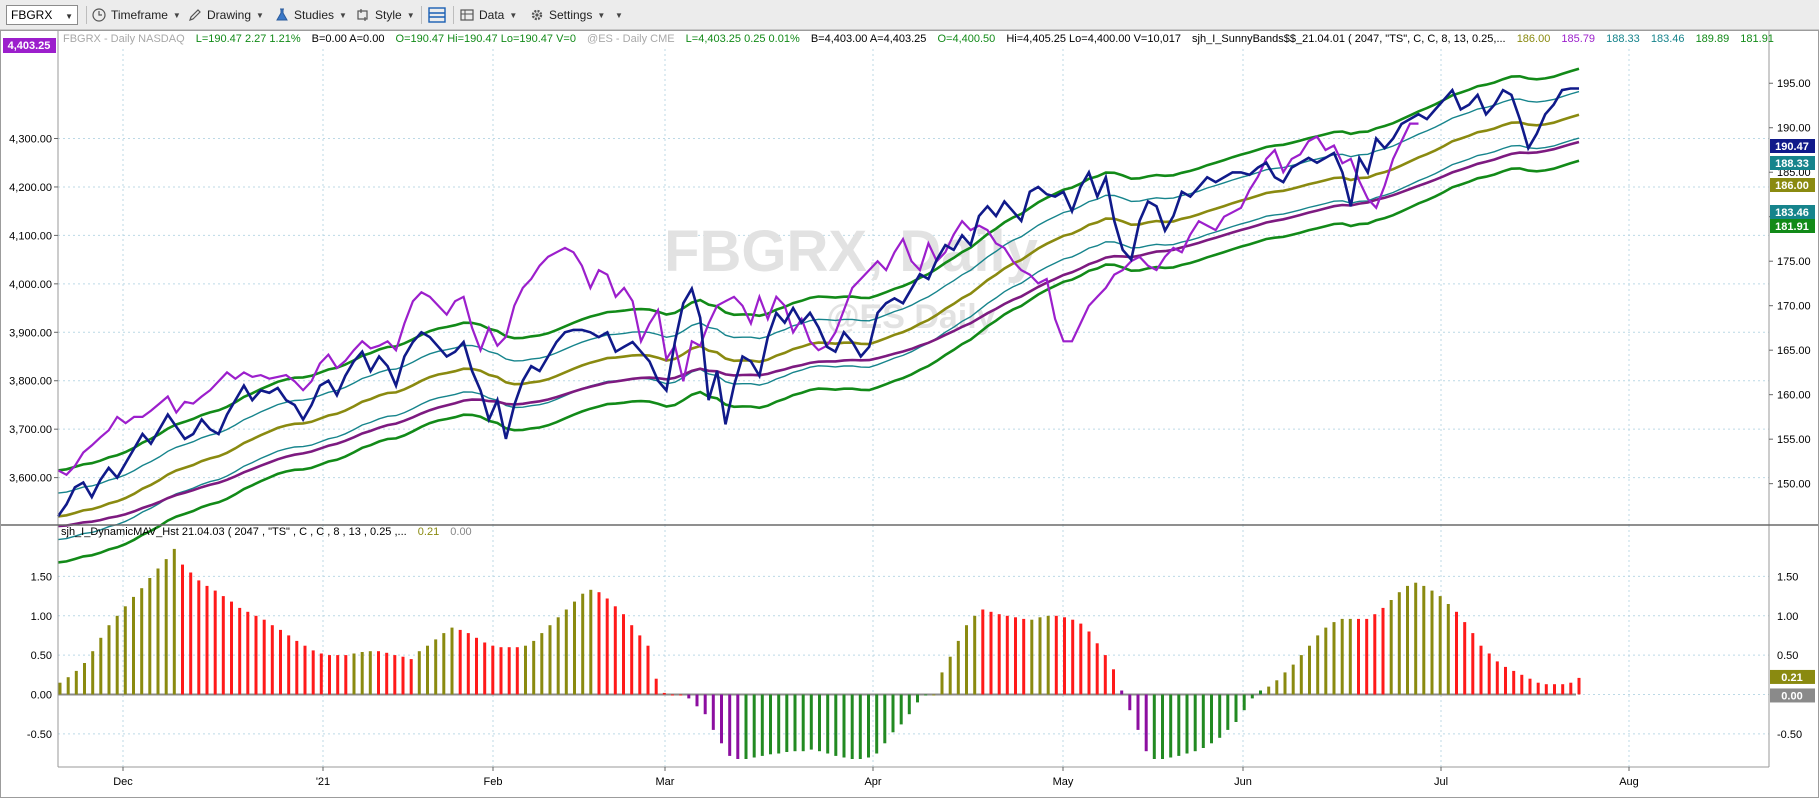 Image resolution: width=1819 pixels, height=798 pixels. What do you see at coordinates (488, 15) in the screenshot?
I see `data-menu: Data ▼` at bounding box center [488, 15].